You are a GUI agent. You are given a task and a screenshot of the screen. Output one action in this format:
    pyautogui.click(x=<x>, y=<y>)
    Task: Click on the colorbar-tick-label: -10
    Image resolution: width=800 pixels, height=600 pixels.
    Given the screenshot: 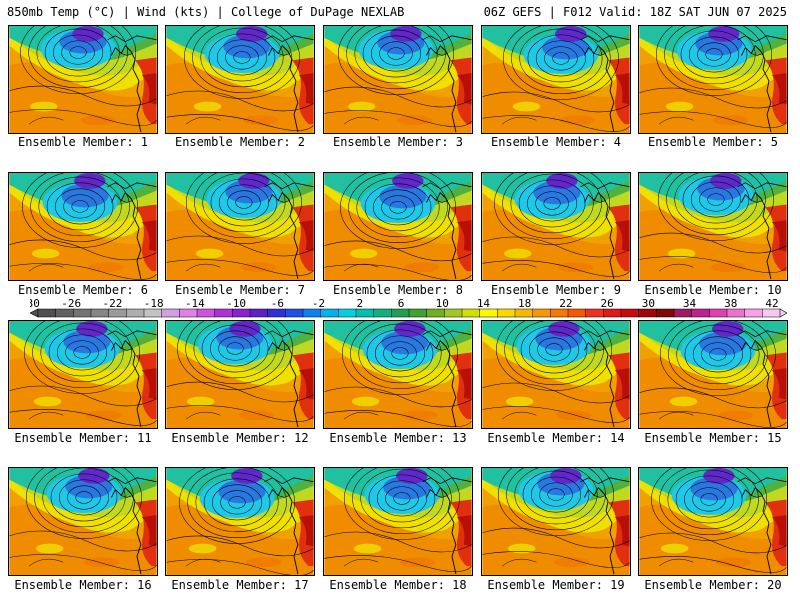 What is the action you would take?
    pyautogui.click(x=236, y=304)
    